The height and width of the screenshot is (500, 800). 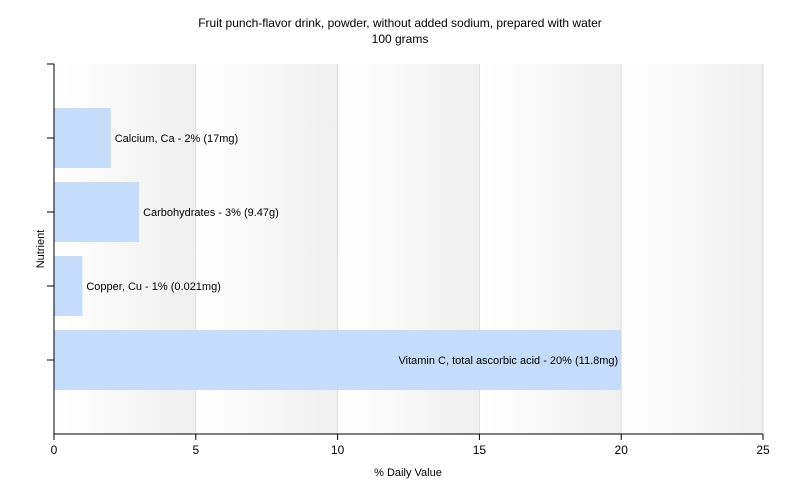 What do you see at coordinates (195, 450) in the screenshot?
I see `x-tick-label: 5` at bounding box center [195, 450].